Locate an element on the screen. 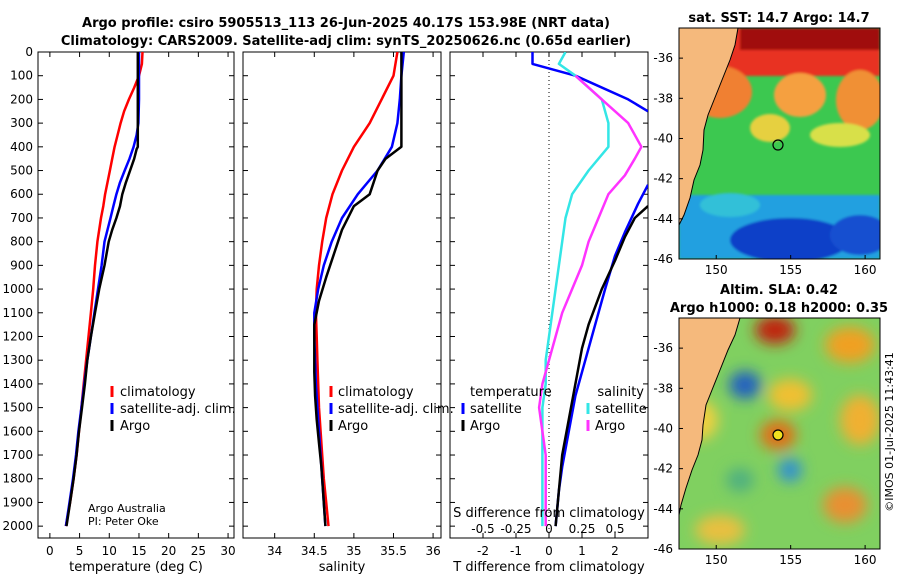 This screenshot has height=580, width=900. sst-map-axes: 150 155 160 -36 -38 -40 -42 -44 -46 is located at coordinates (764, 164).